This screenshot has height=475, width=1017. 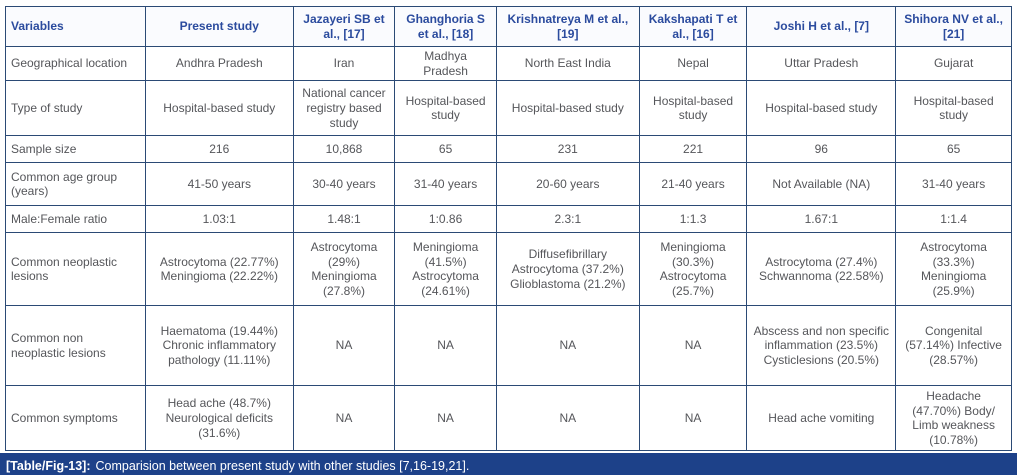 I want to click on table-cell: National cancer registry based study, so click(x=344, y=108).